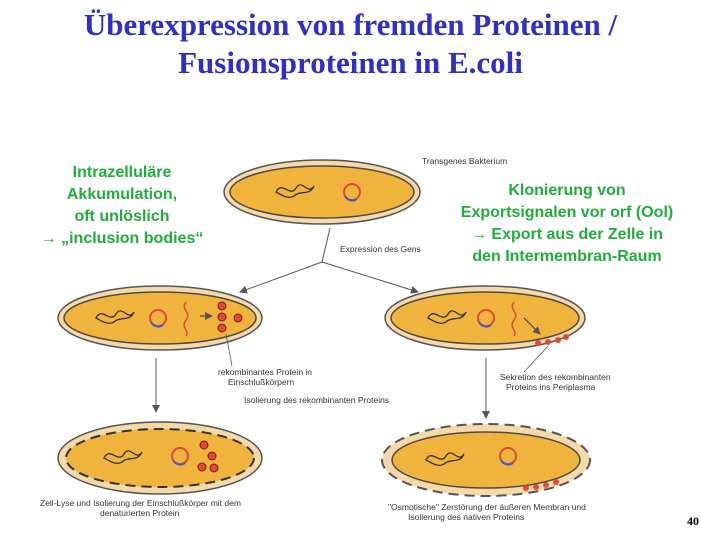 The height and width of the screenshot is (533, 701). What do you see at coordinates (281, 277) in the screenshot?
I see `arrow-left` at bounding box center [281, 277].